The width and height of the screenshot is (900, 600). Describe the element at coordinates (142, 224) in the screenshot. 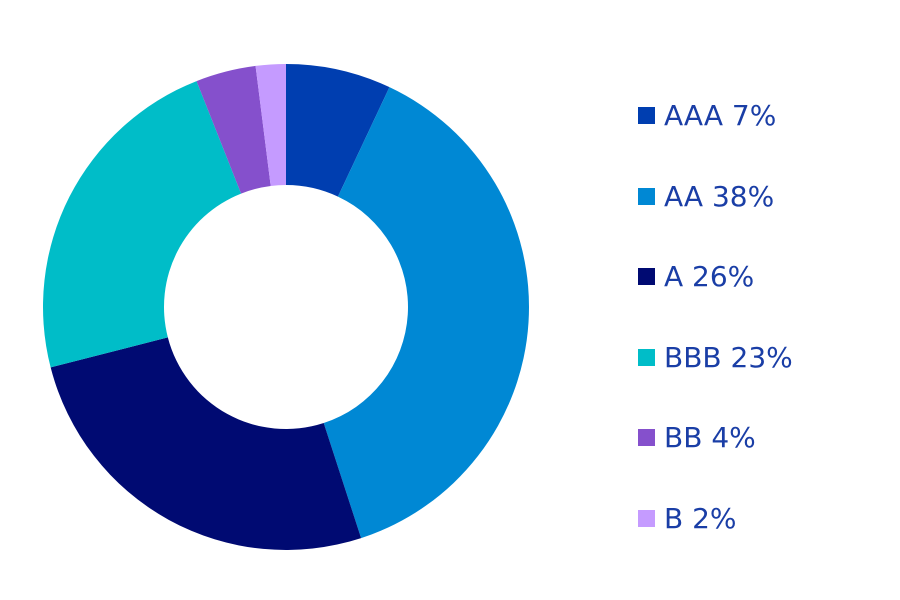

I see `donut-slice-bbb` at that location.